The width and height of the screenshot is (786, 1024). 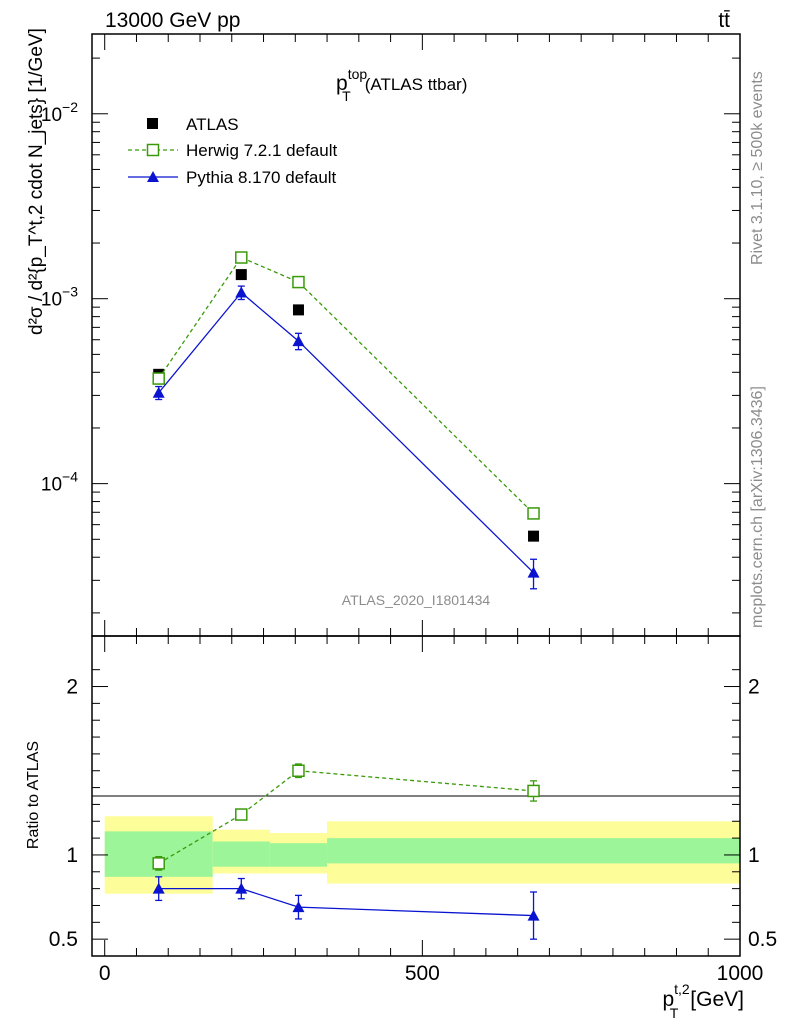 I want to click on ratio-ytick-label-right: 1, so click(x=754, y=855).